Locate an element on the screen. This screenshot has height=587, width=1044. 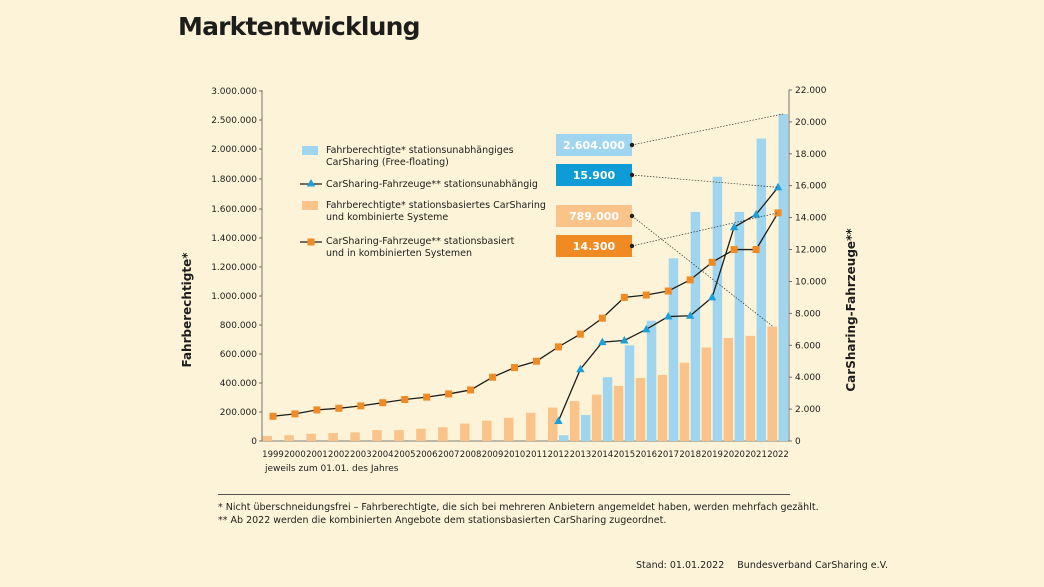
y-left-tick-label: 3.000.000 is located at coordinates (234, 92).